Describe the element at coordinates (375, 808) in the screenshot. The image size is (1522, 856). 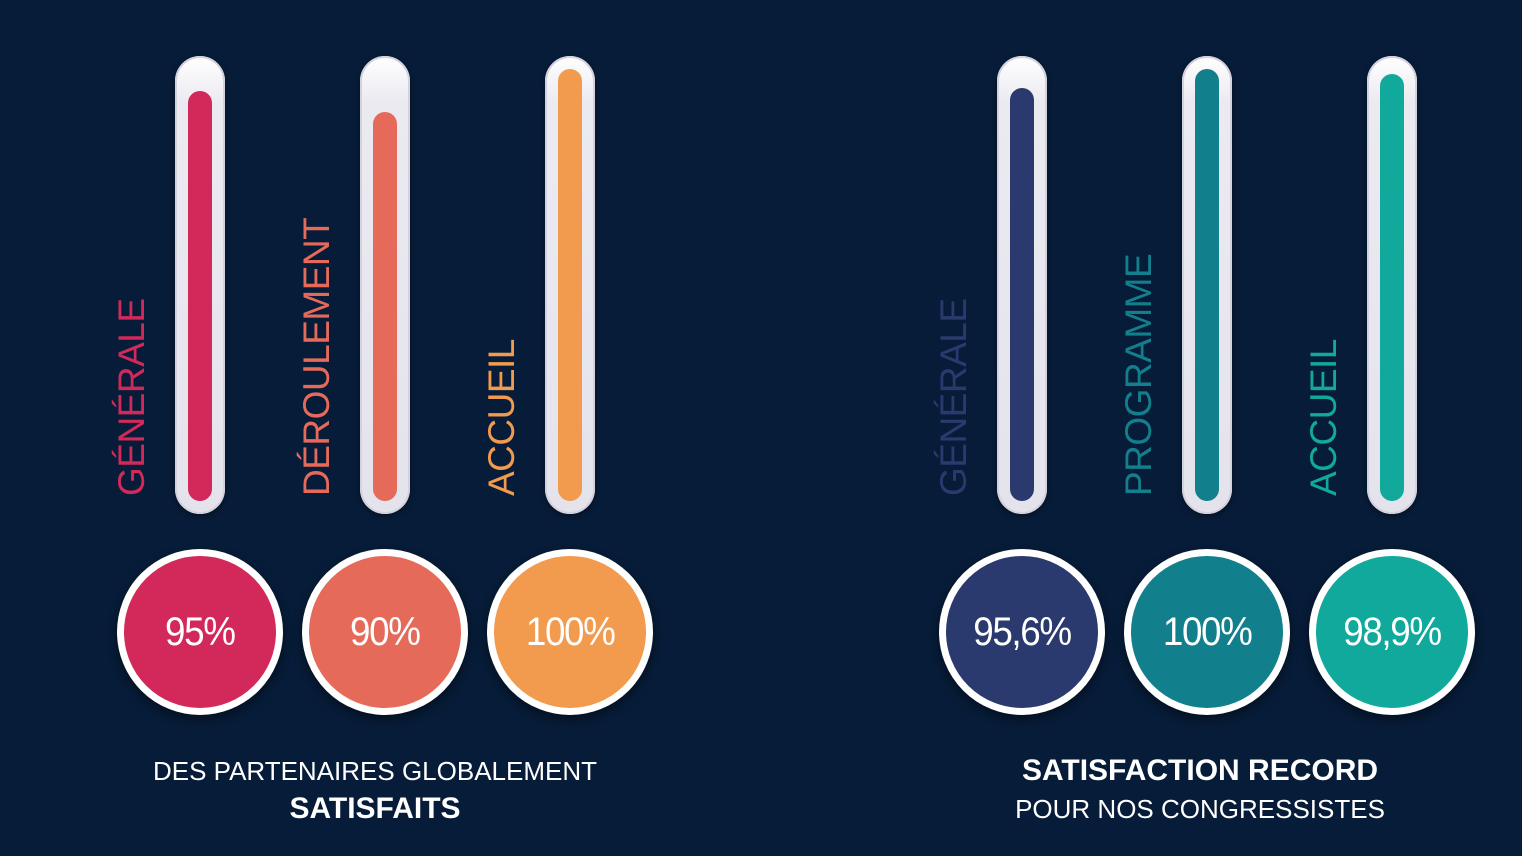
I see `caption-line-2: SATISFAITS` at that location.